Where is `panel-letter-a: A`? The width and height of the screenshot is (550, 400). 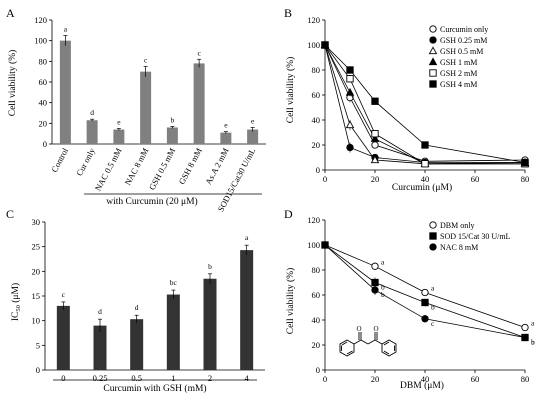
panel-letter-a: A is located at coordinates (10, 13).